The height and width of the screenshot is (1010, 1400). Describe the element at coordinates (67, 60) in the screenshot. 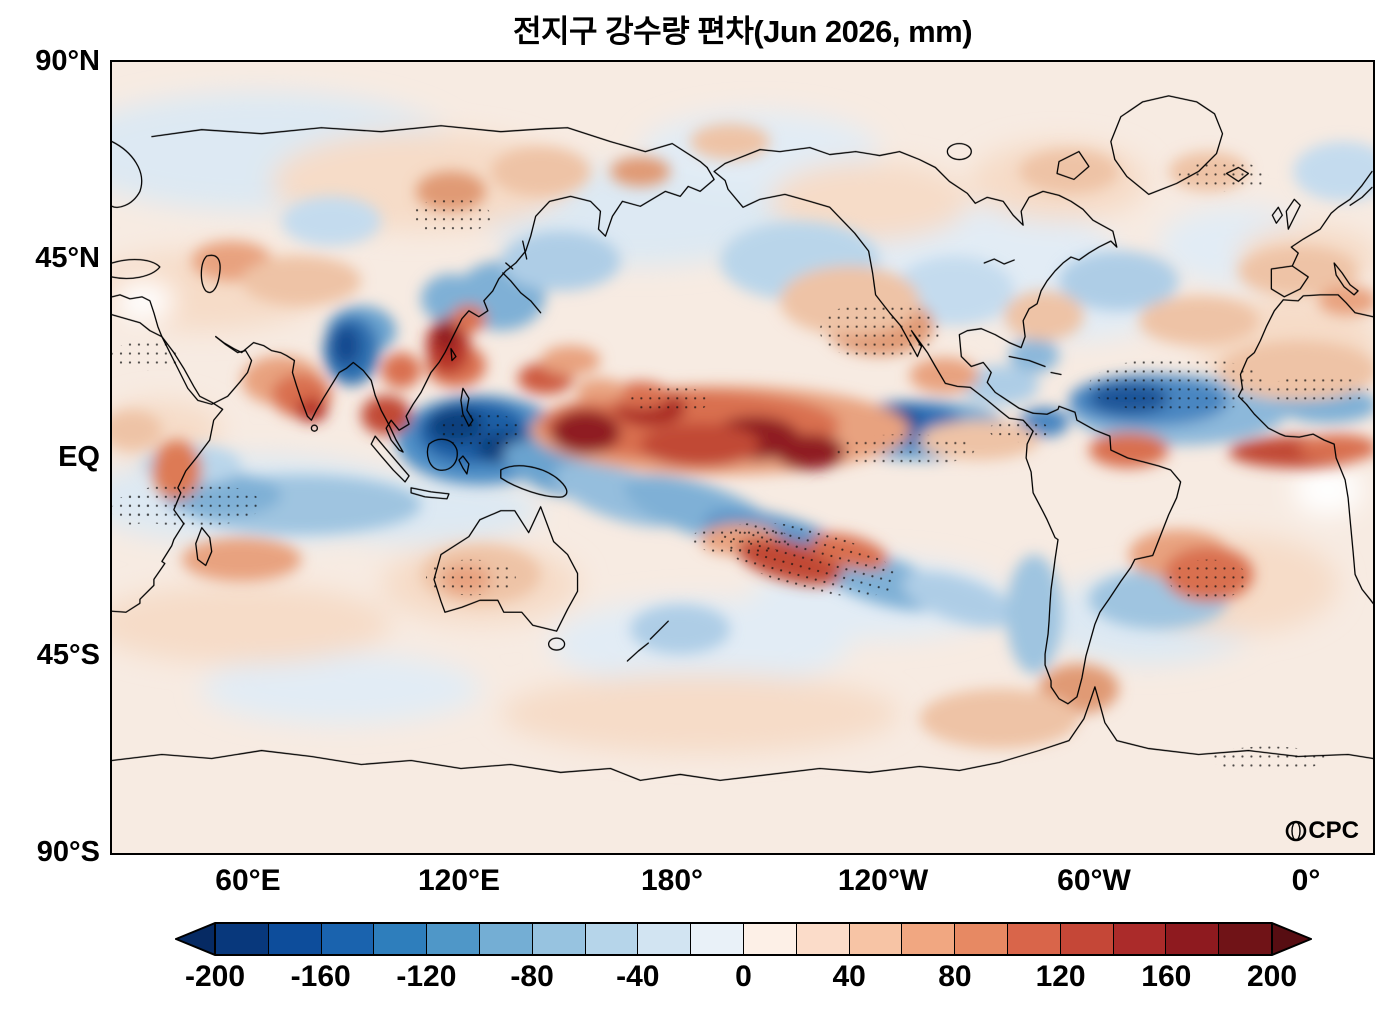

I see `y-tick-90n: 90°N` at that location.